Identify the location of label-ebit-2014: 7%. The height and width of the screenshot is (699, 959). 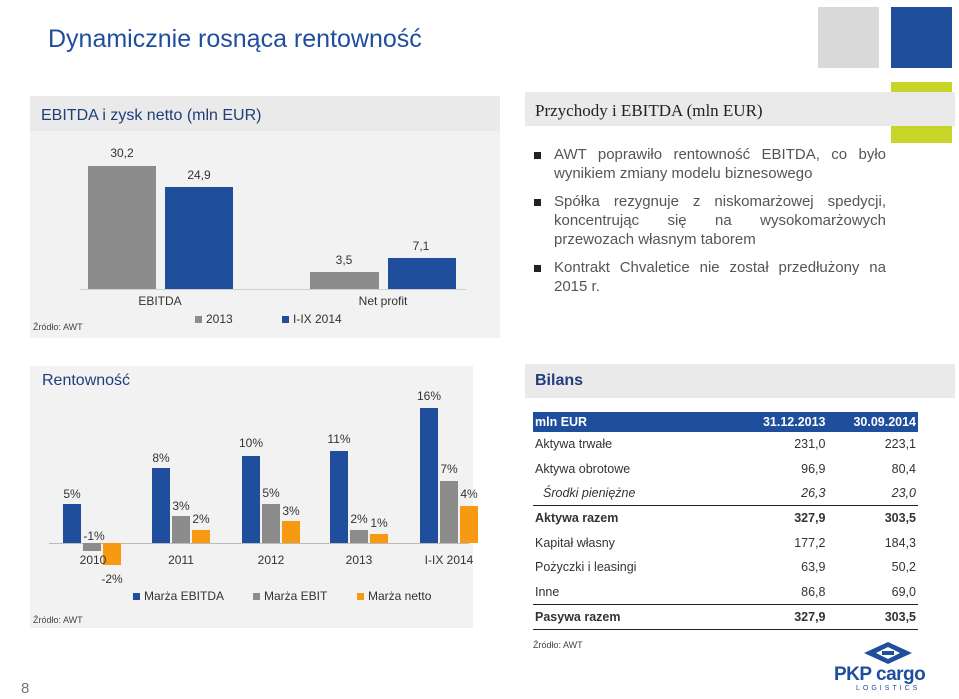
(449, 469).